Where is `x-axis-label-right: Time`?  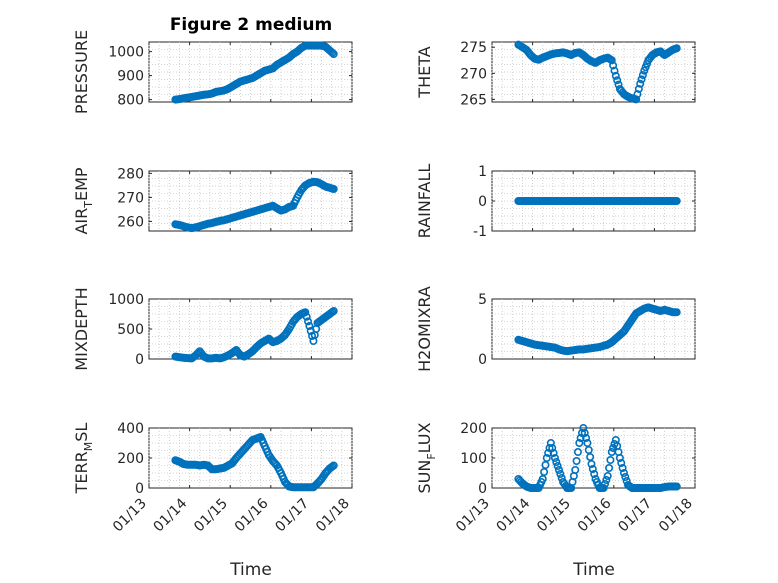
x-axis-label-right: Time is located at coordinates (593, 570).